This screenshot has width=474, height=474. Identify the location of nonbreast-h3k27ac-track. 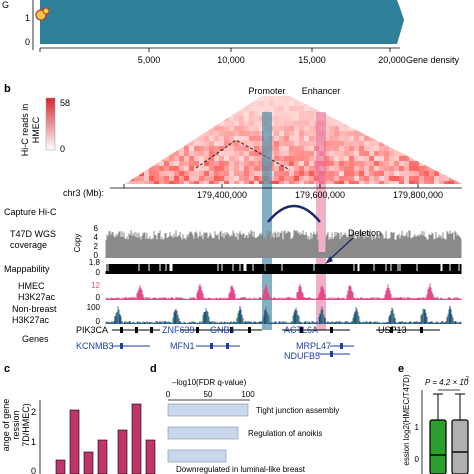
(283, 315).